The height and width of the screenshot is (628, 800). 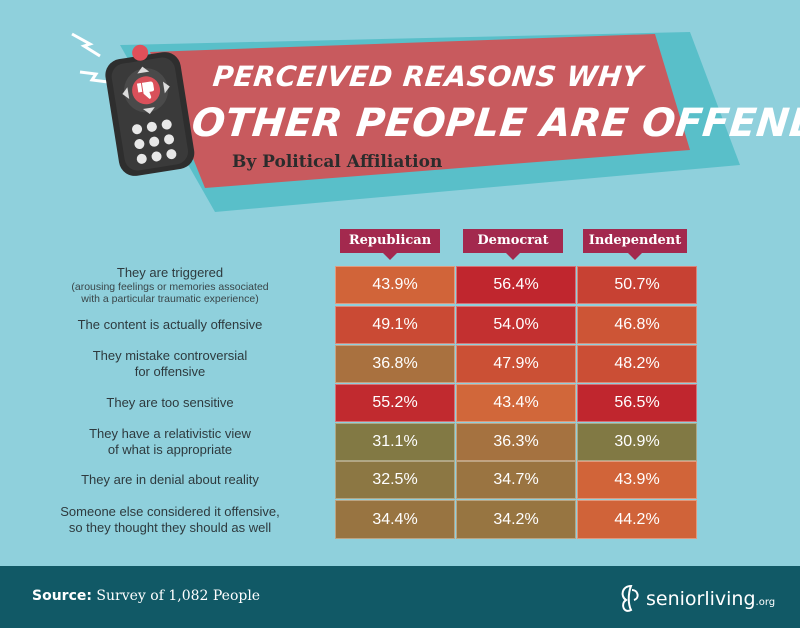 What do you see at coordinates (516, 285) in the screenshot?
I see `value-cell: 56.4%` at bounding box center [516, 285].